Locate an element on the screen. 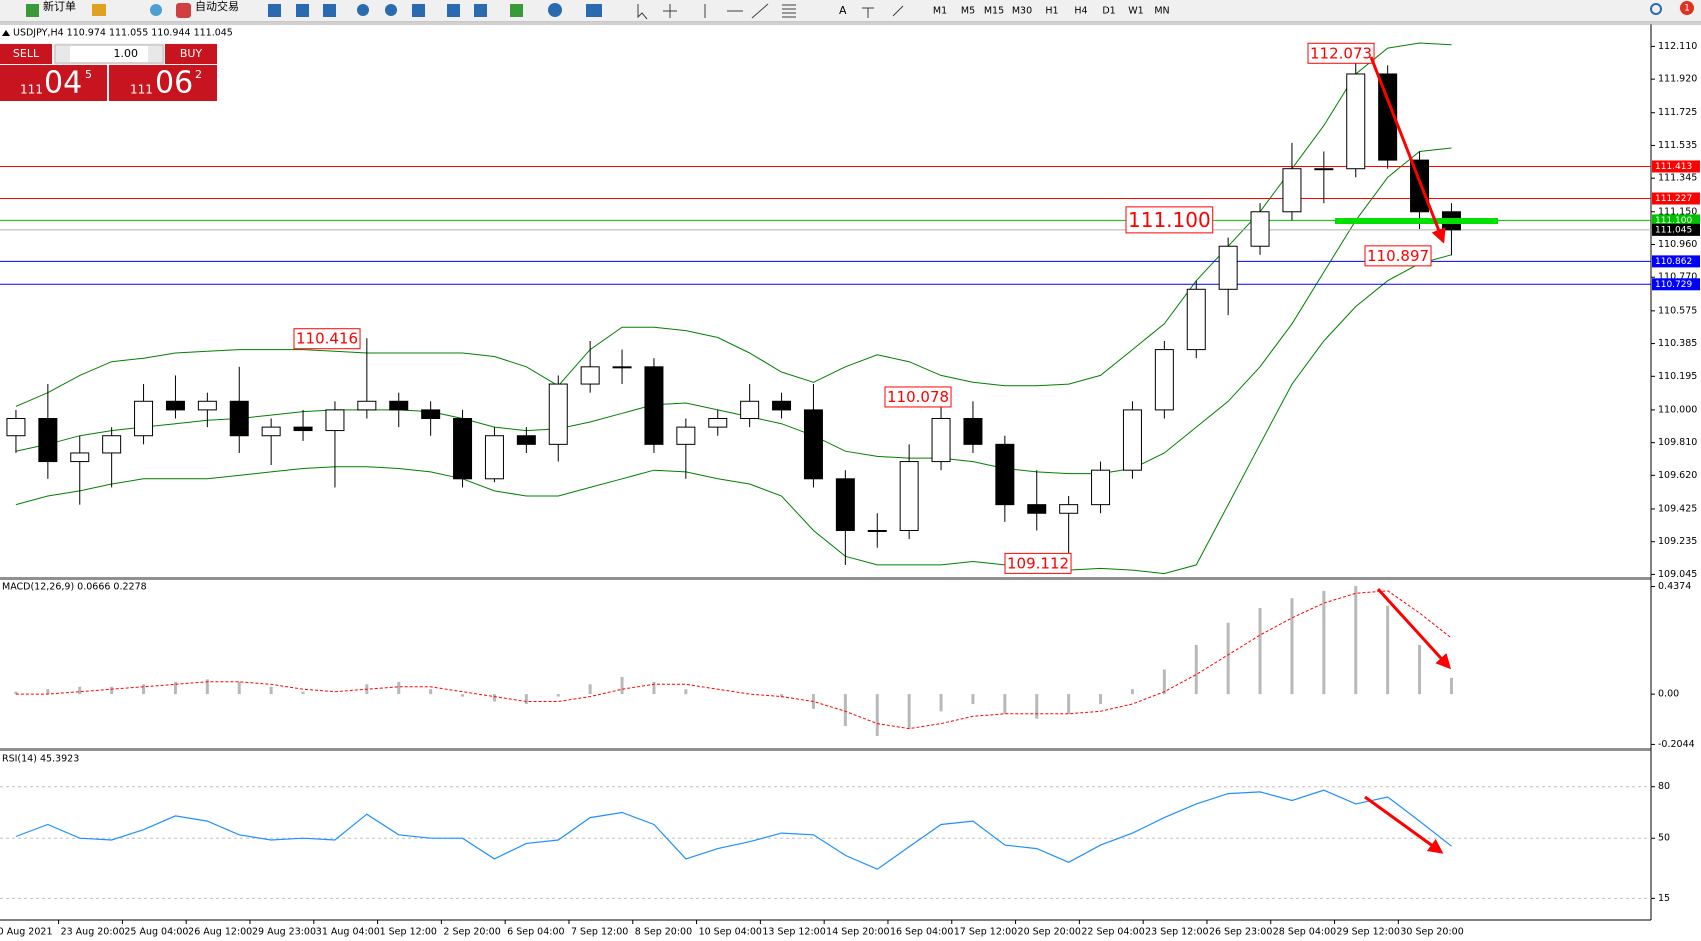  volume-down is located at coordinates (63, 54).